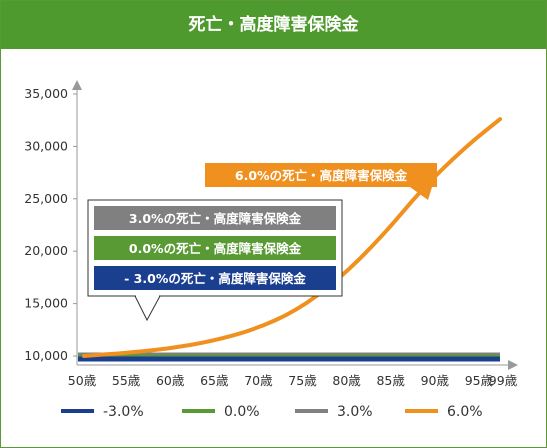 This screenshot has width=547, height=448. What do you see at coordinates (465, 412) in the screenshot?
I see `legend-label-6: 6.0%` at bounding box center [465, 412].